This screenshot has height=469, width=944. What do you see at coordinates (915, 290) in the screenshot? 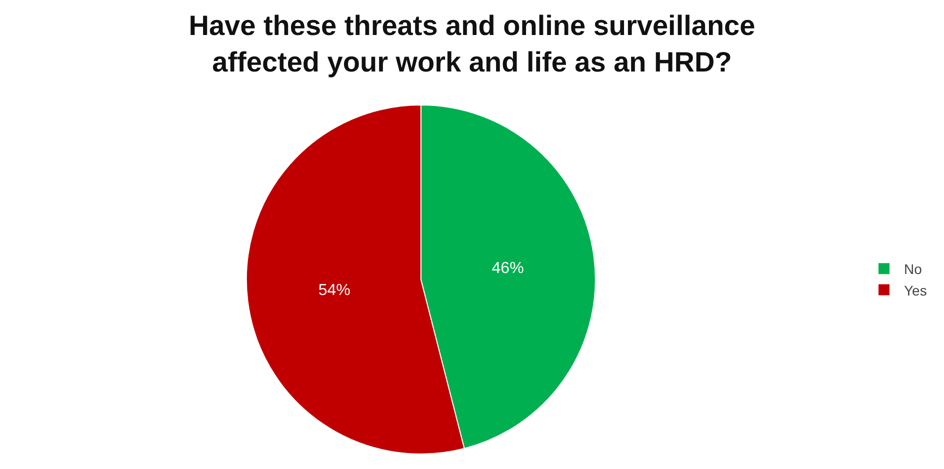
I see `legend-label: Yes` at bounding box center [915, 290].